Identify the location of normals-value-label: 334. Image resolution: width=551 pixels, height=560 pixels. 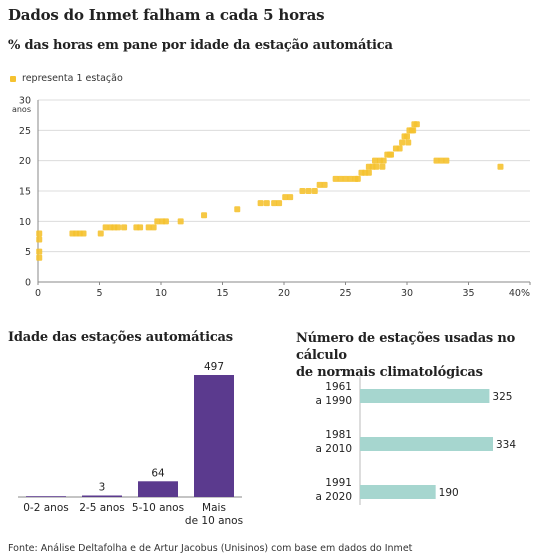
(506, 445).